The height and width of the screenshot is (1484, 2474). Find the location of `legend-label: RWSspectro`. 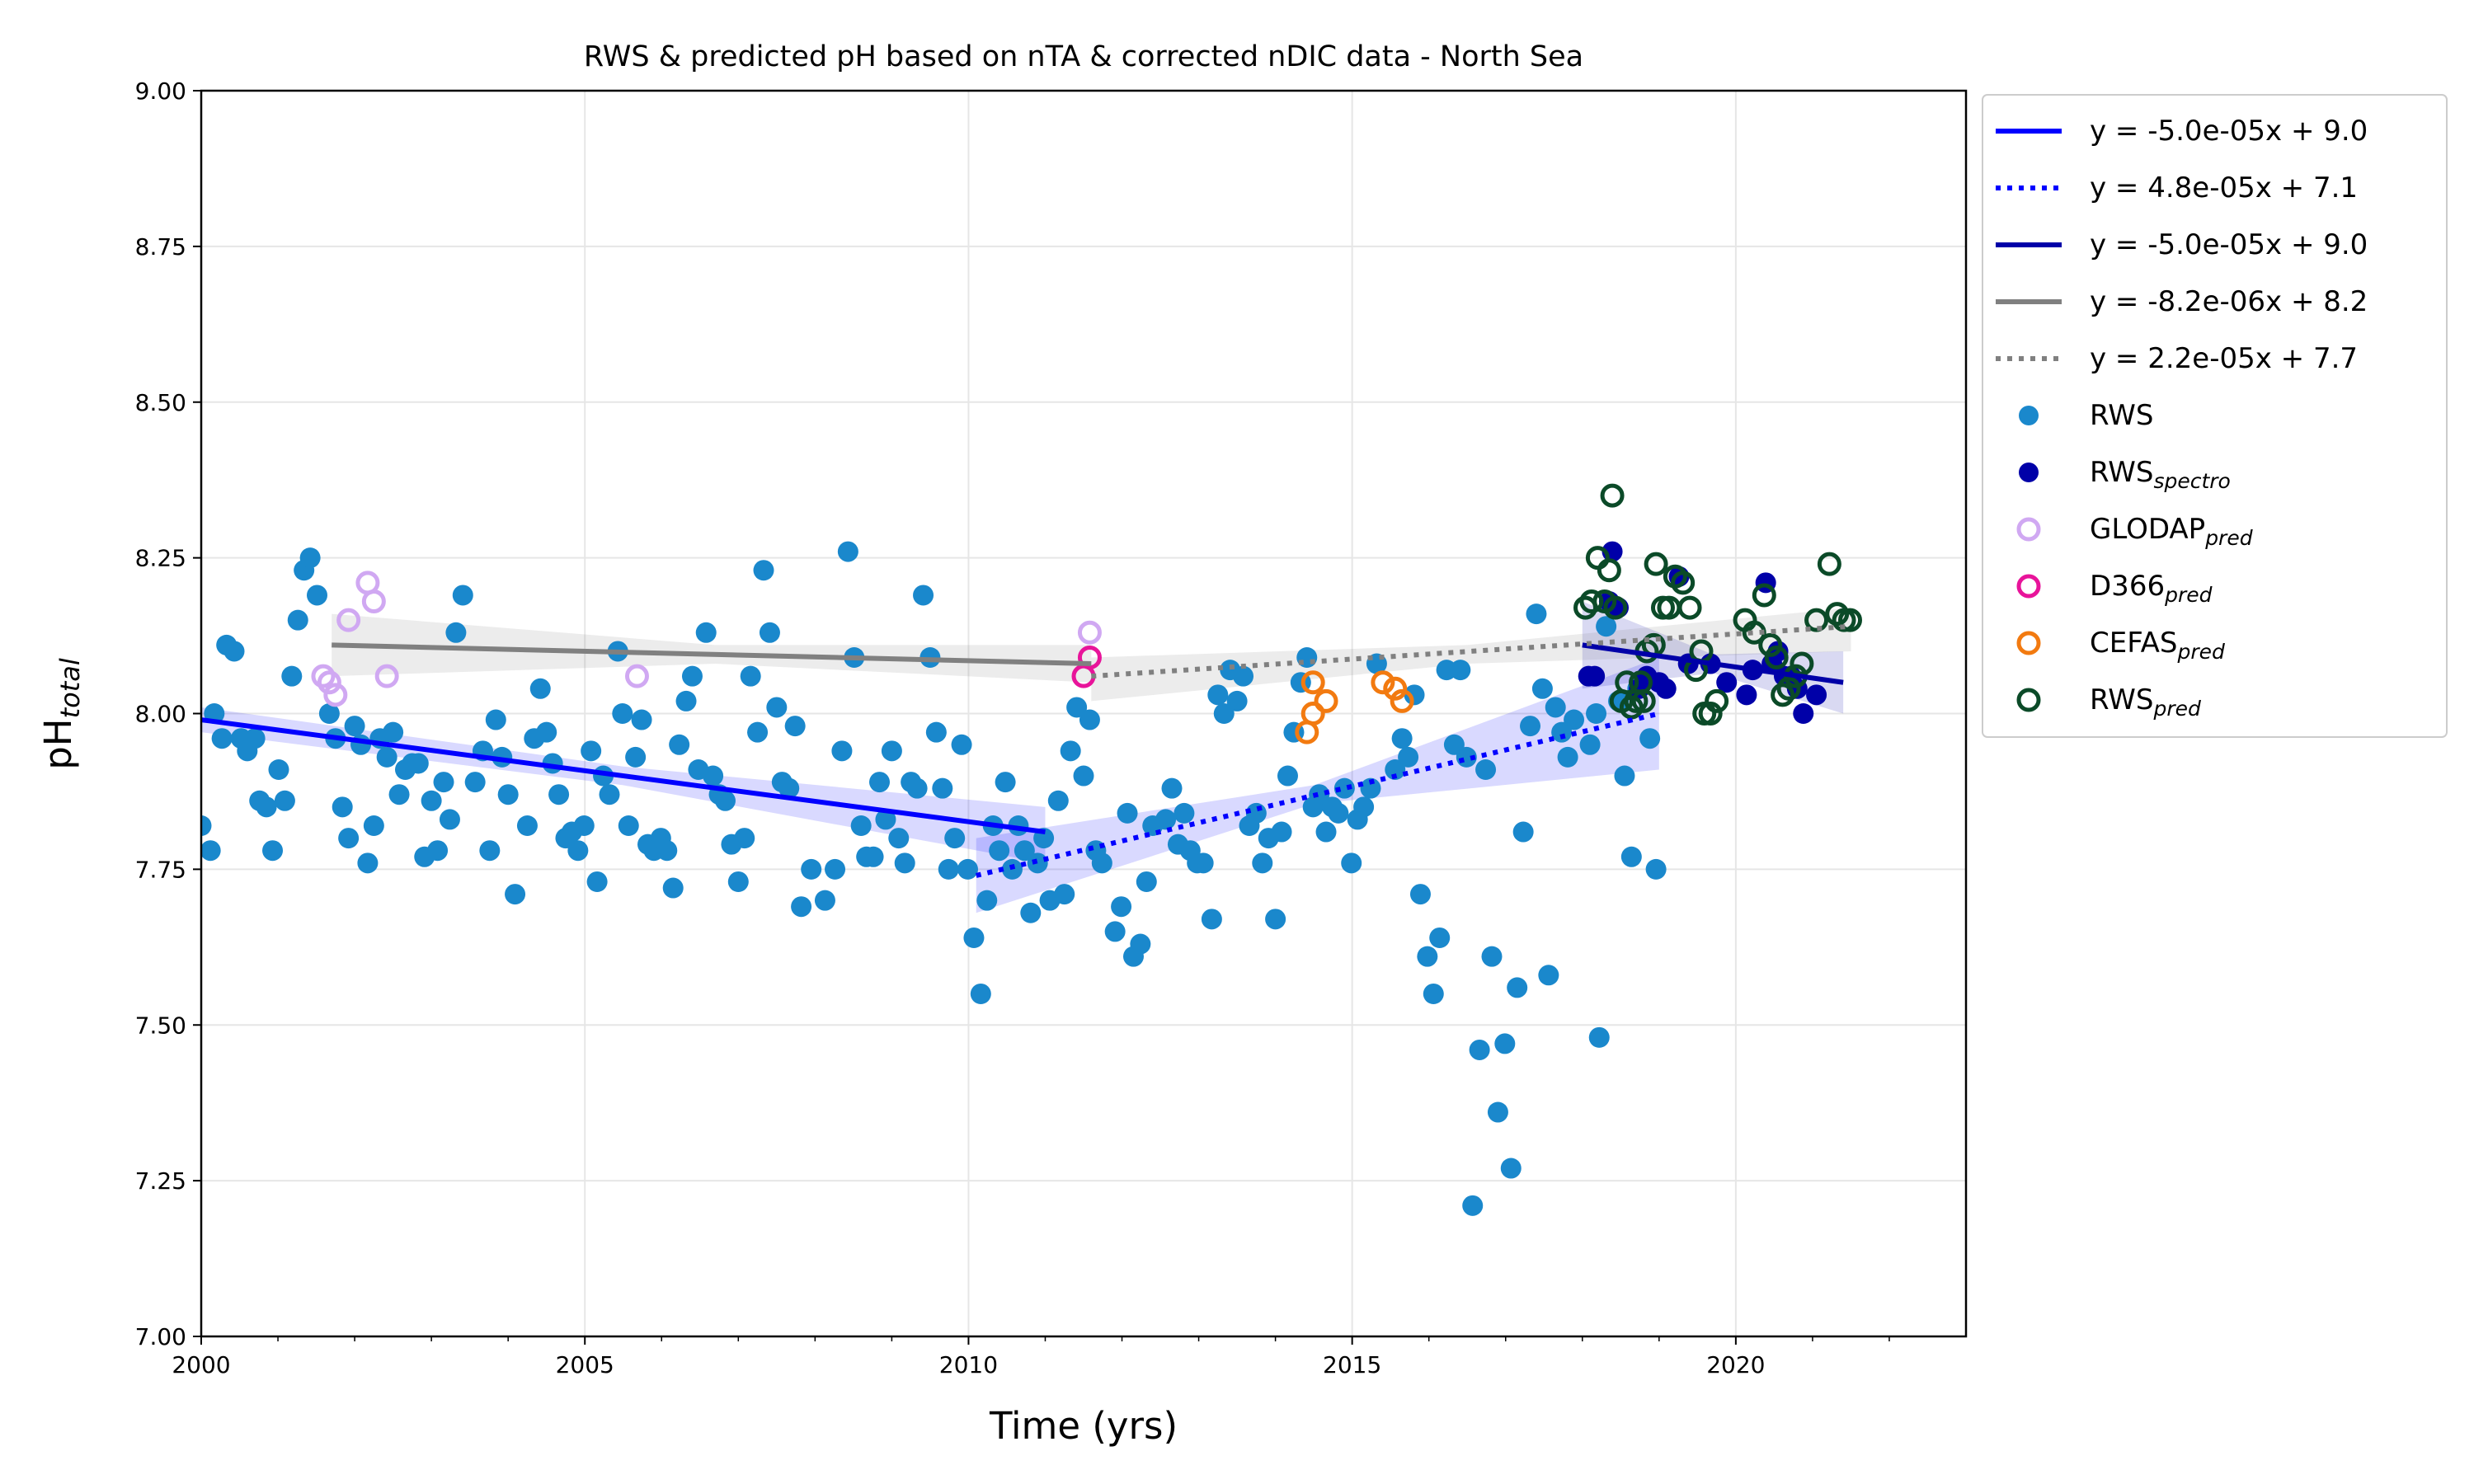

legend-label: RWSspectro is located at coordinates (2160, 474).